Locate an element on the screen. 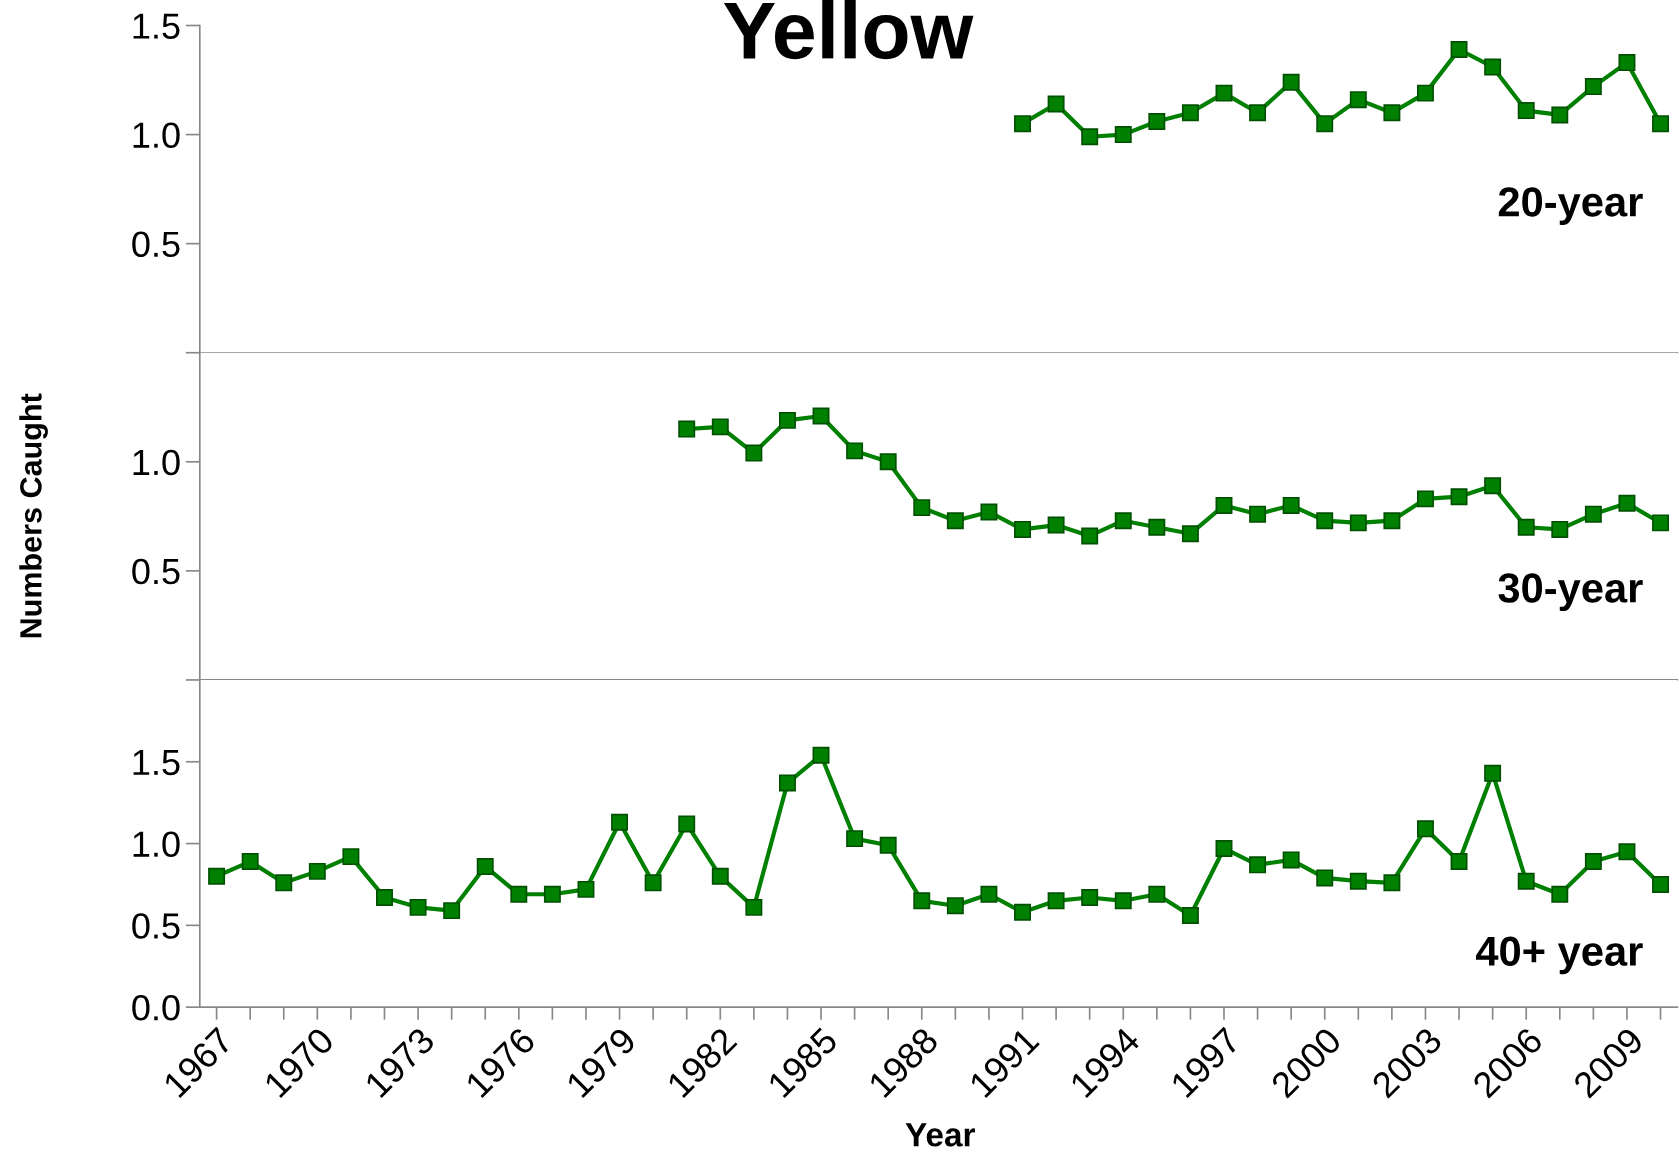  y-axis-title: Numbers Caught is located at coordinates (33, 515).